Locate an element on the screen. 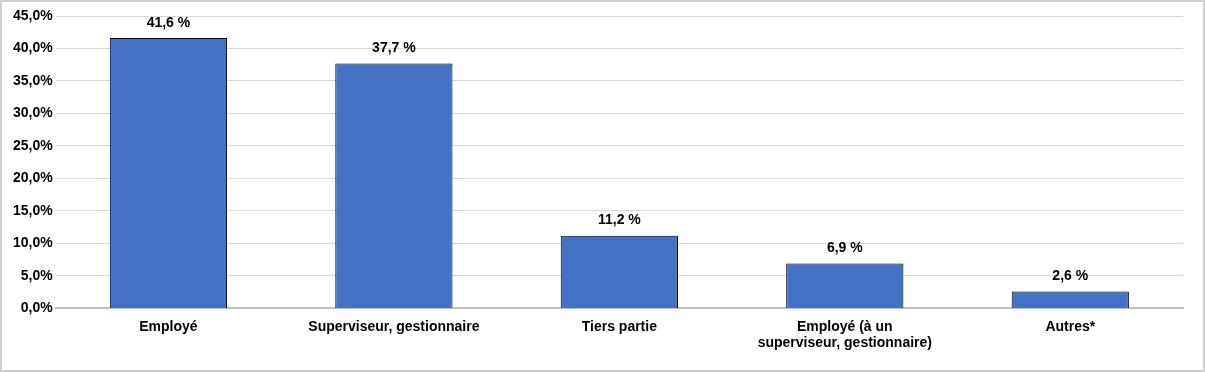 The width and height of the screenshot is (1205, 372). y-tick-label: 0,0% is located at coordinates (37, 307).